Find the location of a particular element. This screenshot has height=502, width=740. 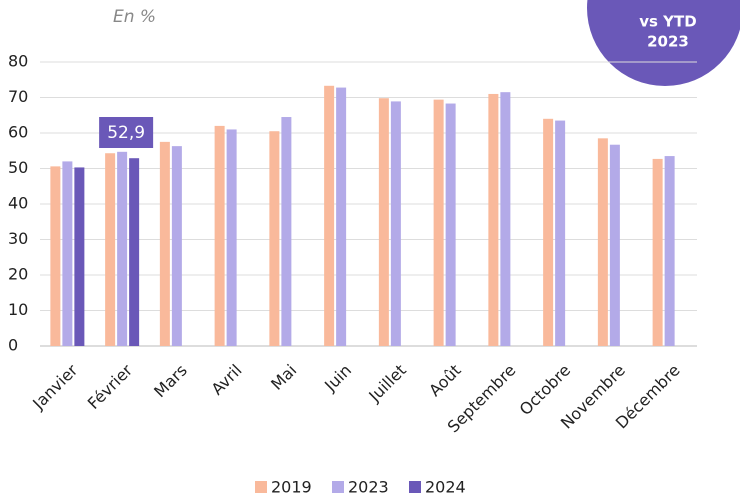

badge-text: vs YTD is located at coordinates (667, 22).